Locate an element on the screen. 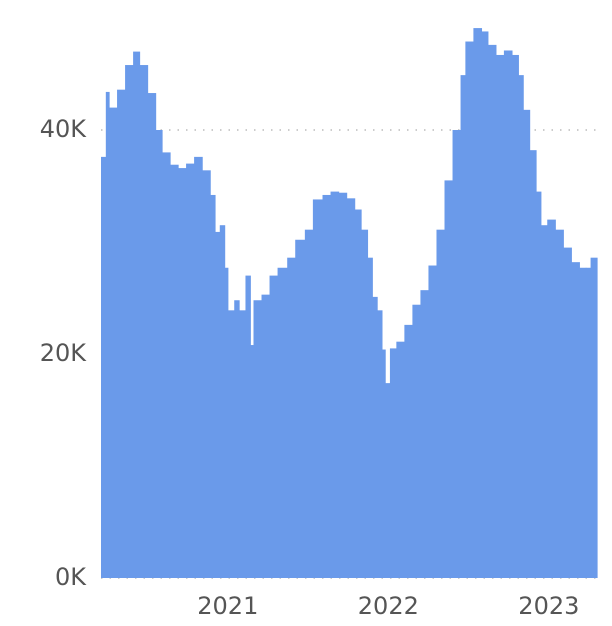 This screenshot has width=612, height=626. x-tick-label: 2021 is located at coordinates (227, 606).